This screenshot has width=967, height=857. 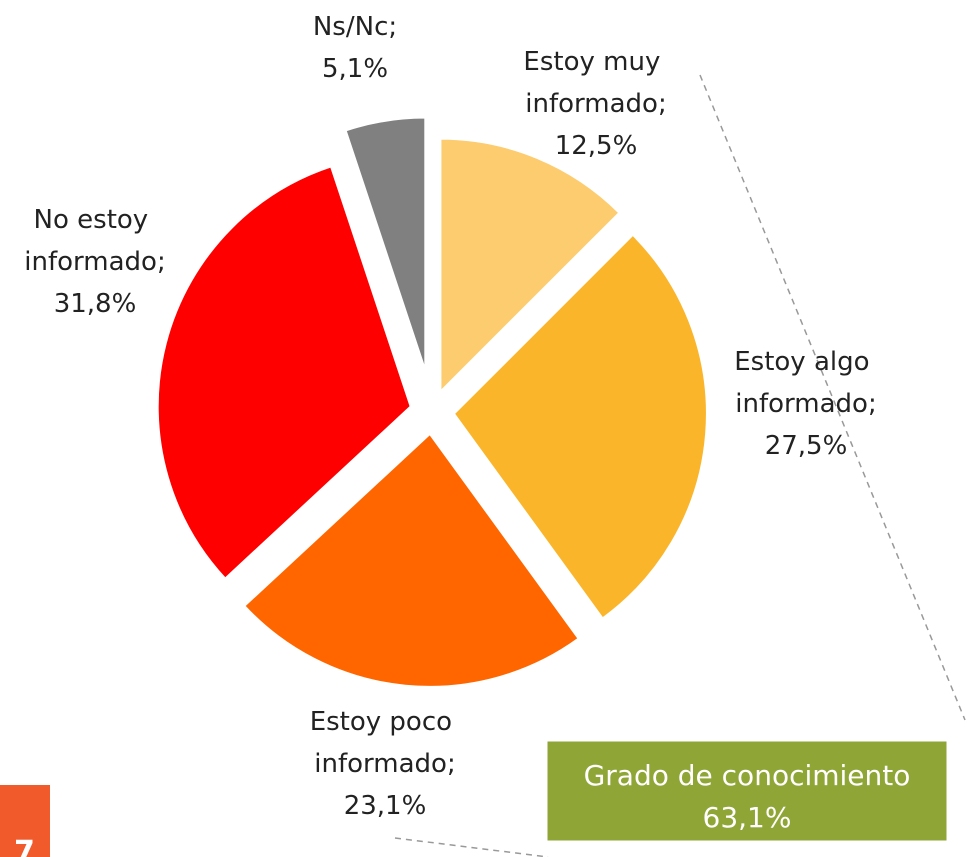 I want to click on slice-value-label: 12,5%, so click(x=596, y=146).